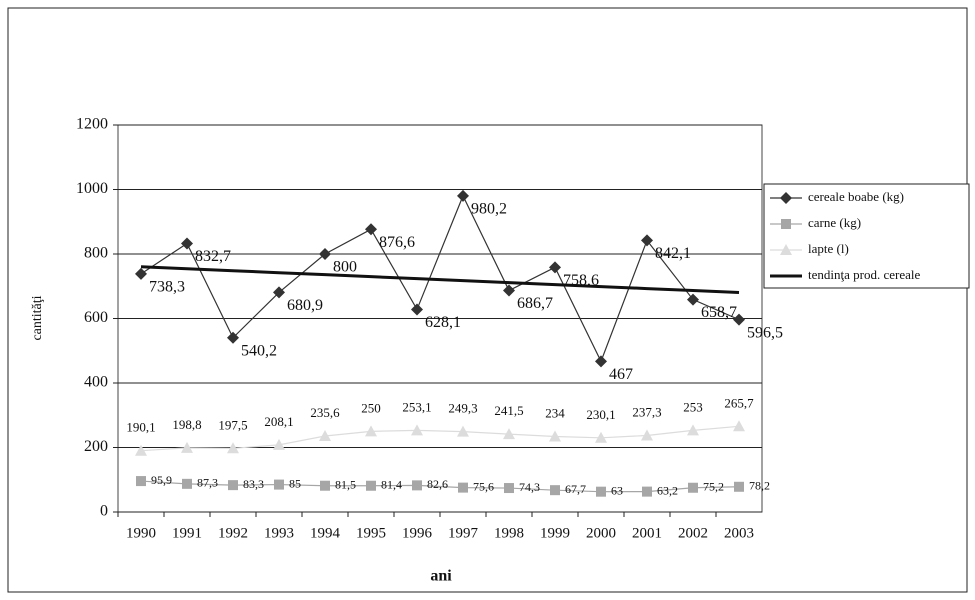 This screenshot has height=600, width=975. I want to click on data-label: 95,9, so click(161, 480).